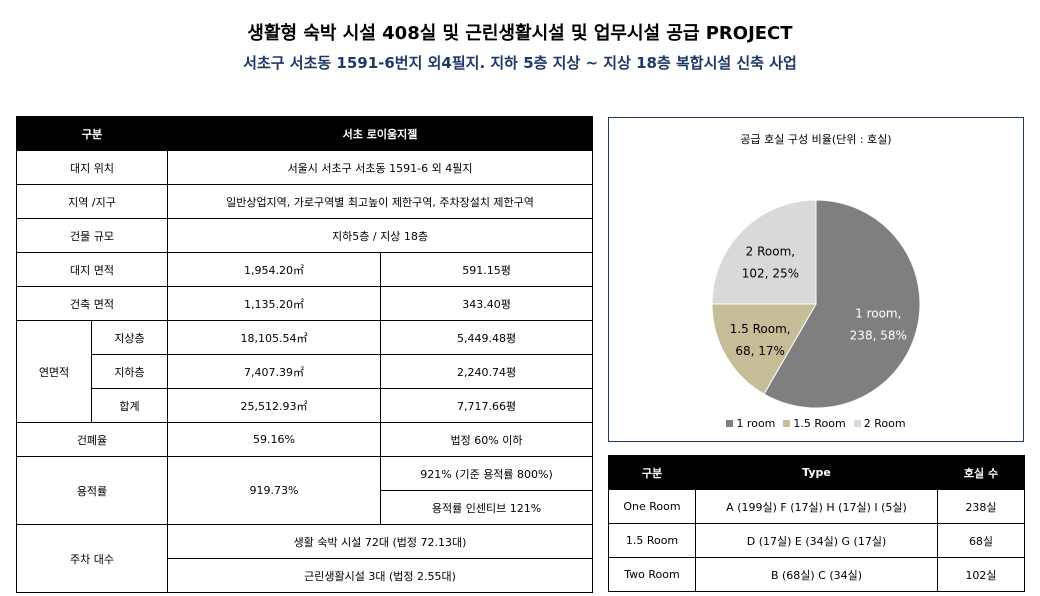  What do you see at coordinates (54, 371) in the screenshot?
I see `gross-floor-area-label: 연면적` at bounding box center [54, 371].